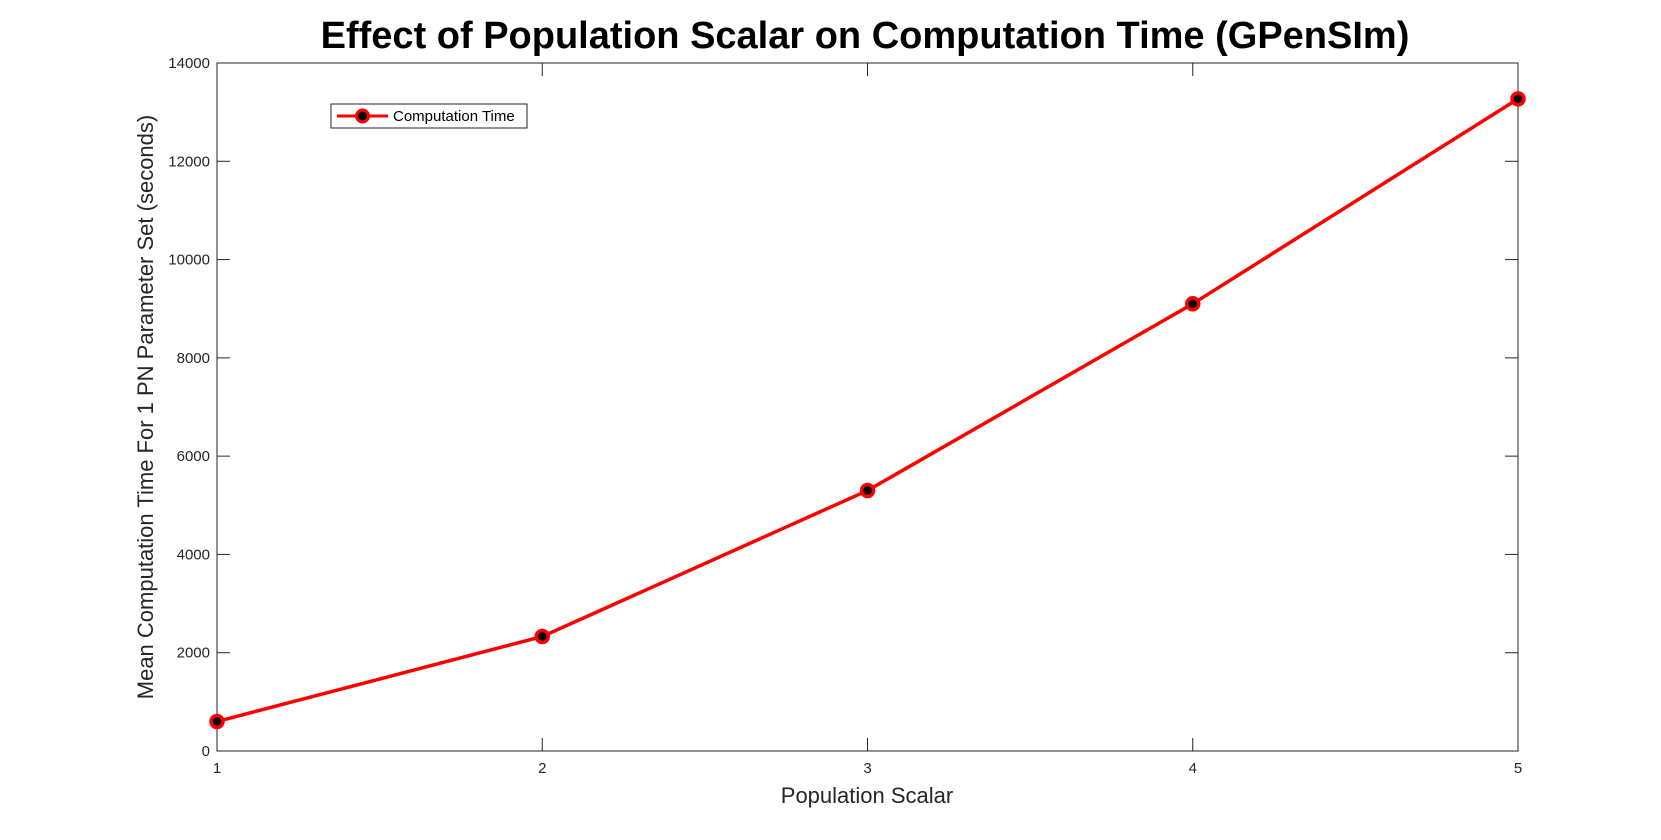 The image size is (1661, 840). What do you see at coordinates (189, 161) in the screenshot?
I see `y-tick-label: 12000` at bounding box center [189, 161].